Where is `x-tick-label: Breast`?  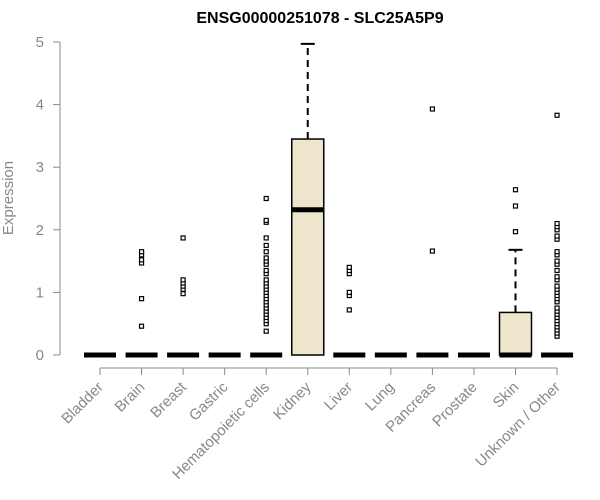
x-tick-label: Breast is located at coordinates (168, 399).